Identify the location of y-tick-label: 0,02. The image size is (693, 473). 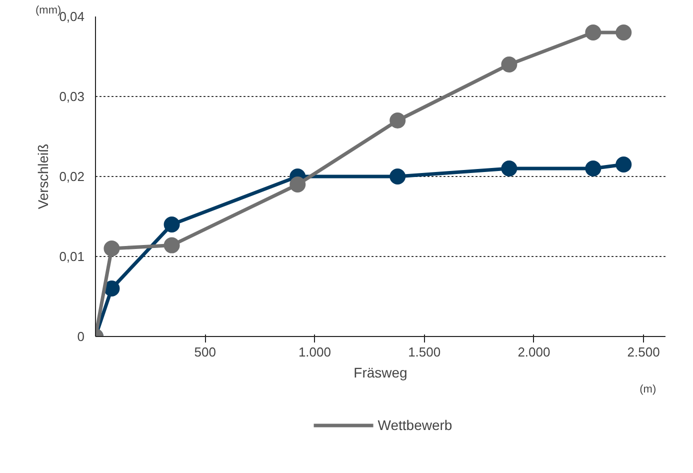
(72, 176).